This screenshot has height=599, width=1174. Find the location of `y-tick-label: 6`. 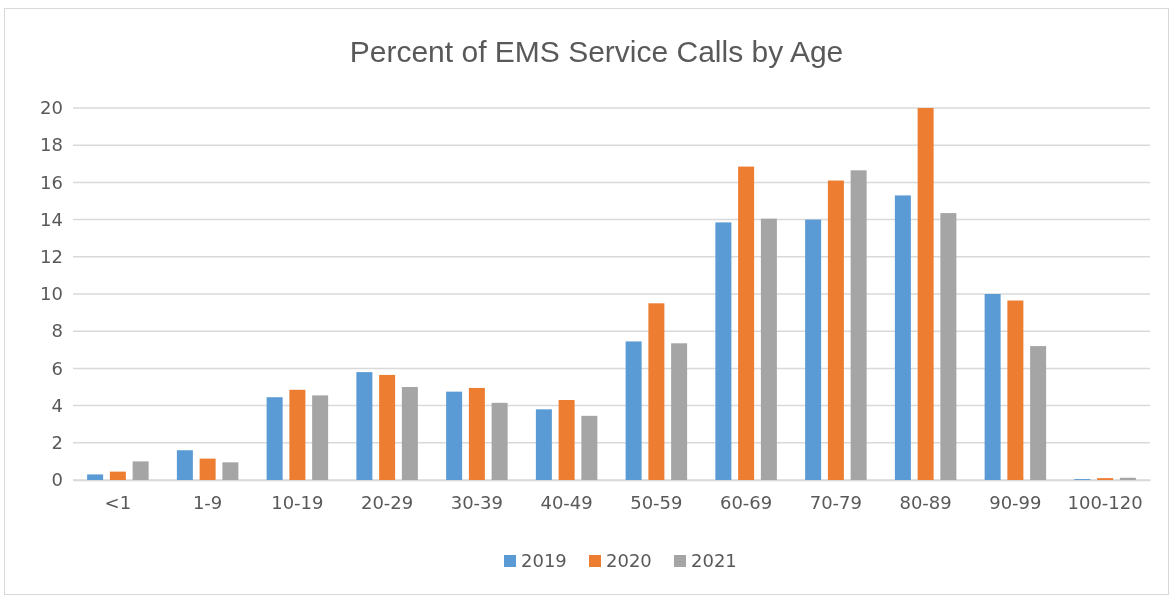

y-tick-label: 6 is located at coordinates (57, 368).